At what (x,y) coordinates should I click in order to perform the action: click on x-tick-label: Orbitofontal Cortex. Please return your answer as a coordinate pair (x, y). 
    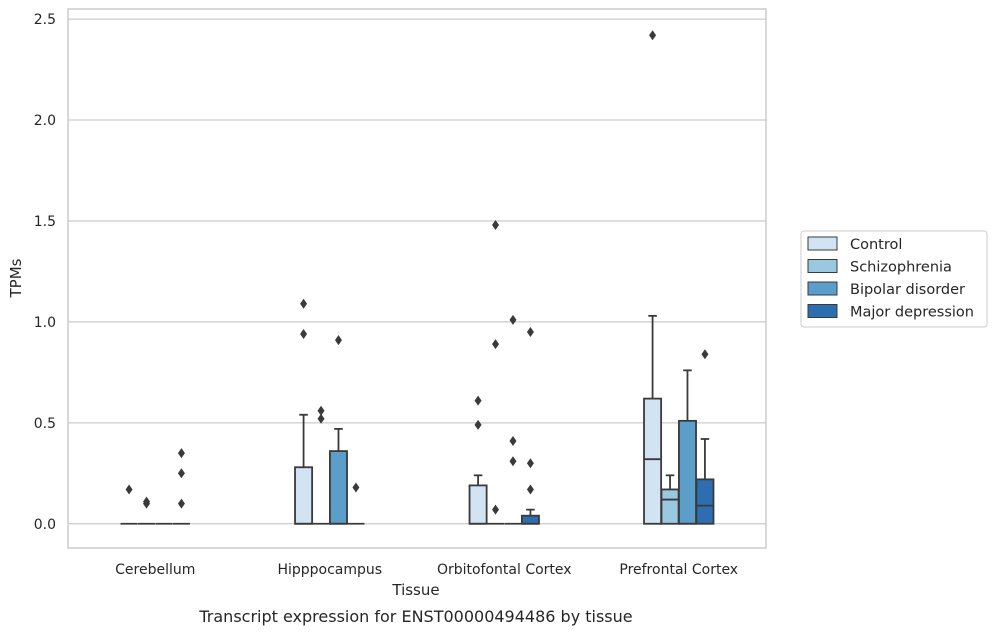
    Looking at the image, I should click on (504, 570).